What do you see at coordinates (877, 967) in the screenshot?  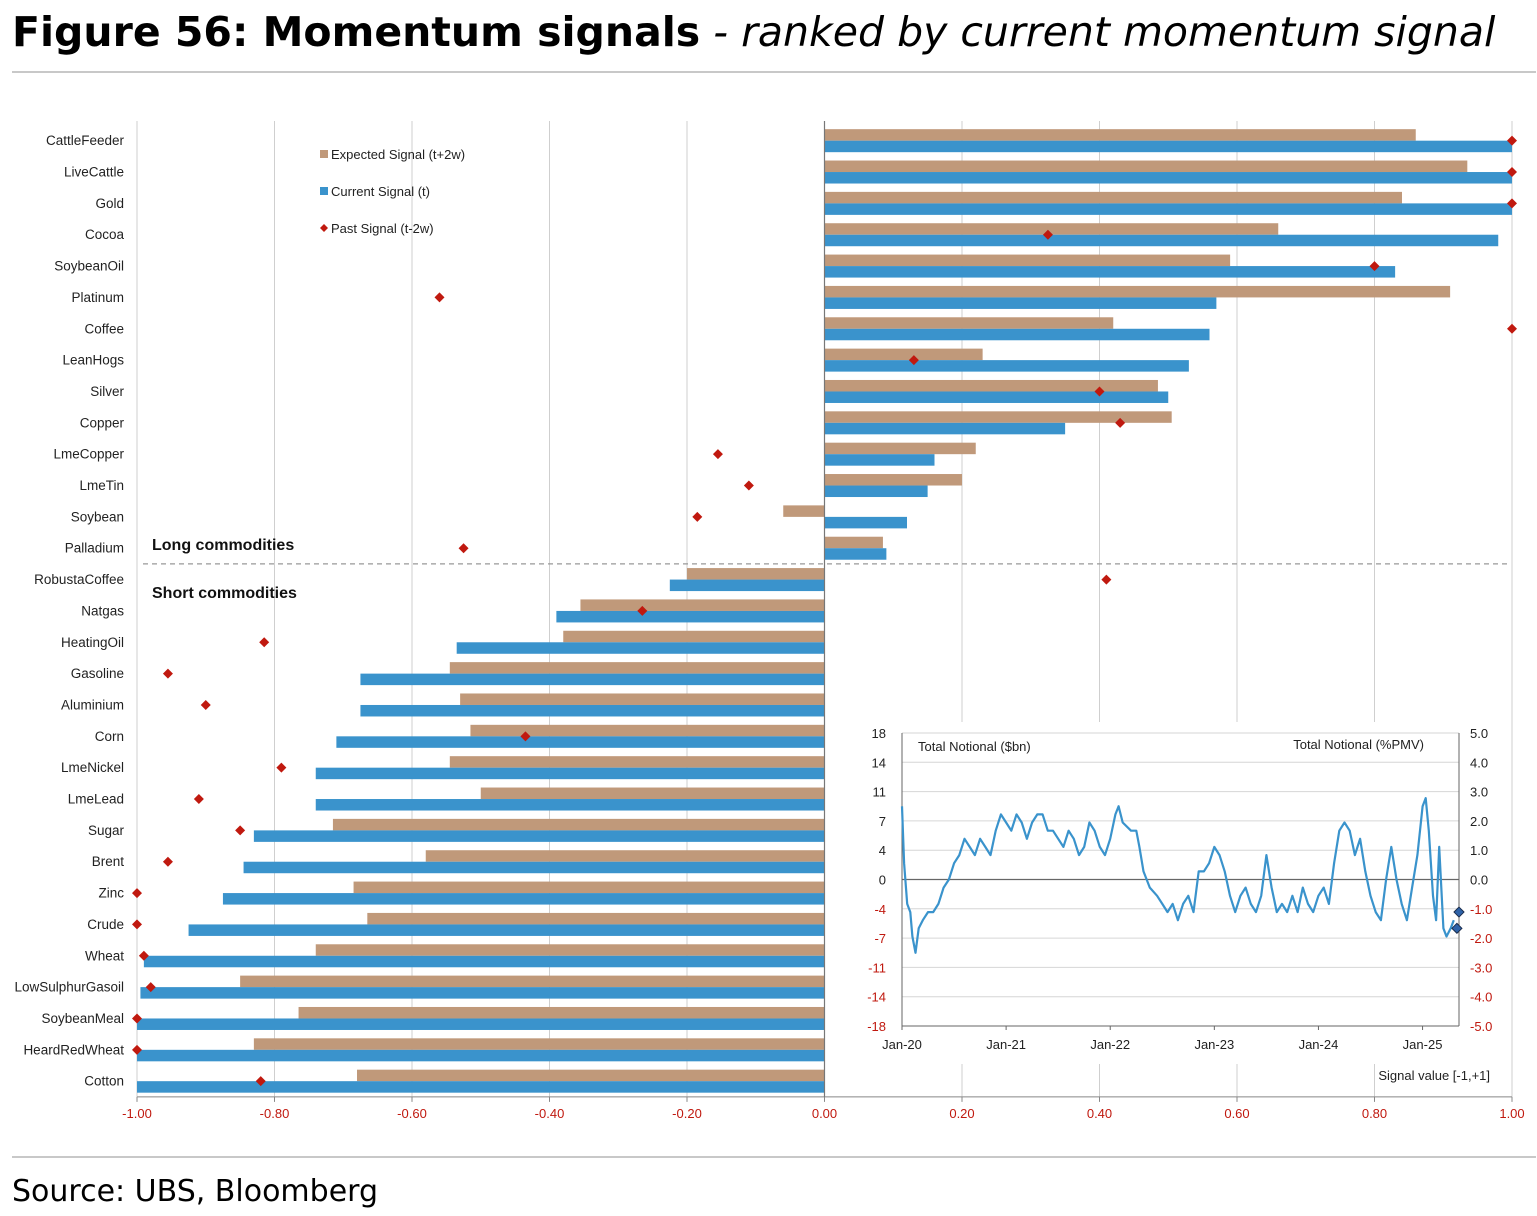 I see `inset-left-tick-label: -11` at bounding box center [877, 967].